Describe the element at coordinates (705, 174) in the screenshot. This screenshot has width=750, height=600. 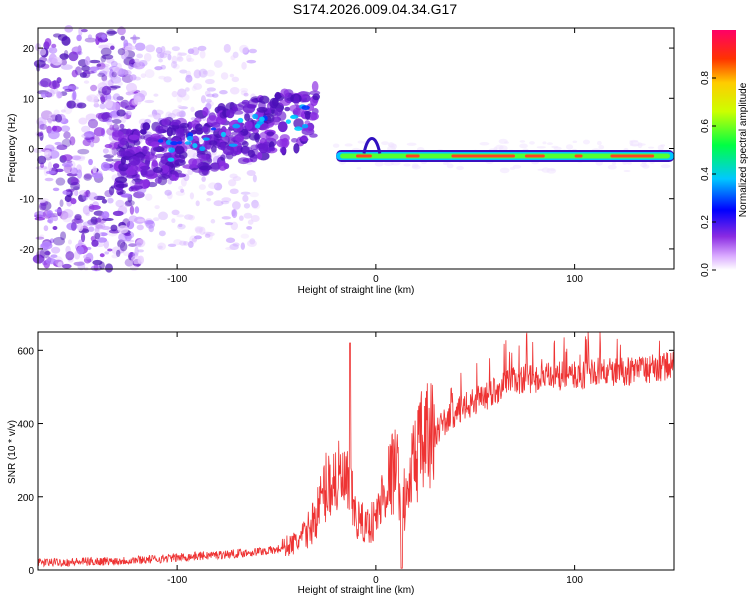
I see `colorbar-tick-label: 0.4` at that location.